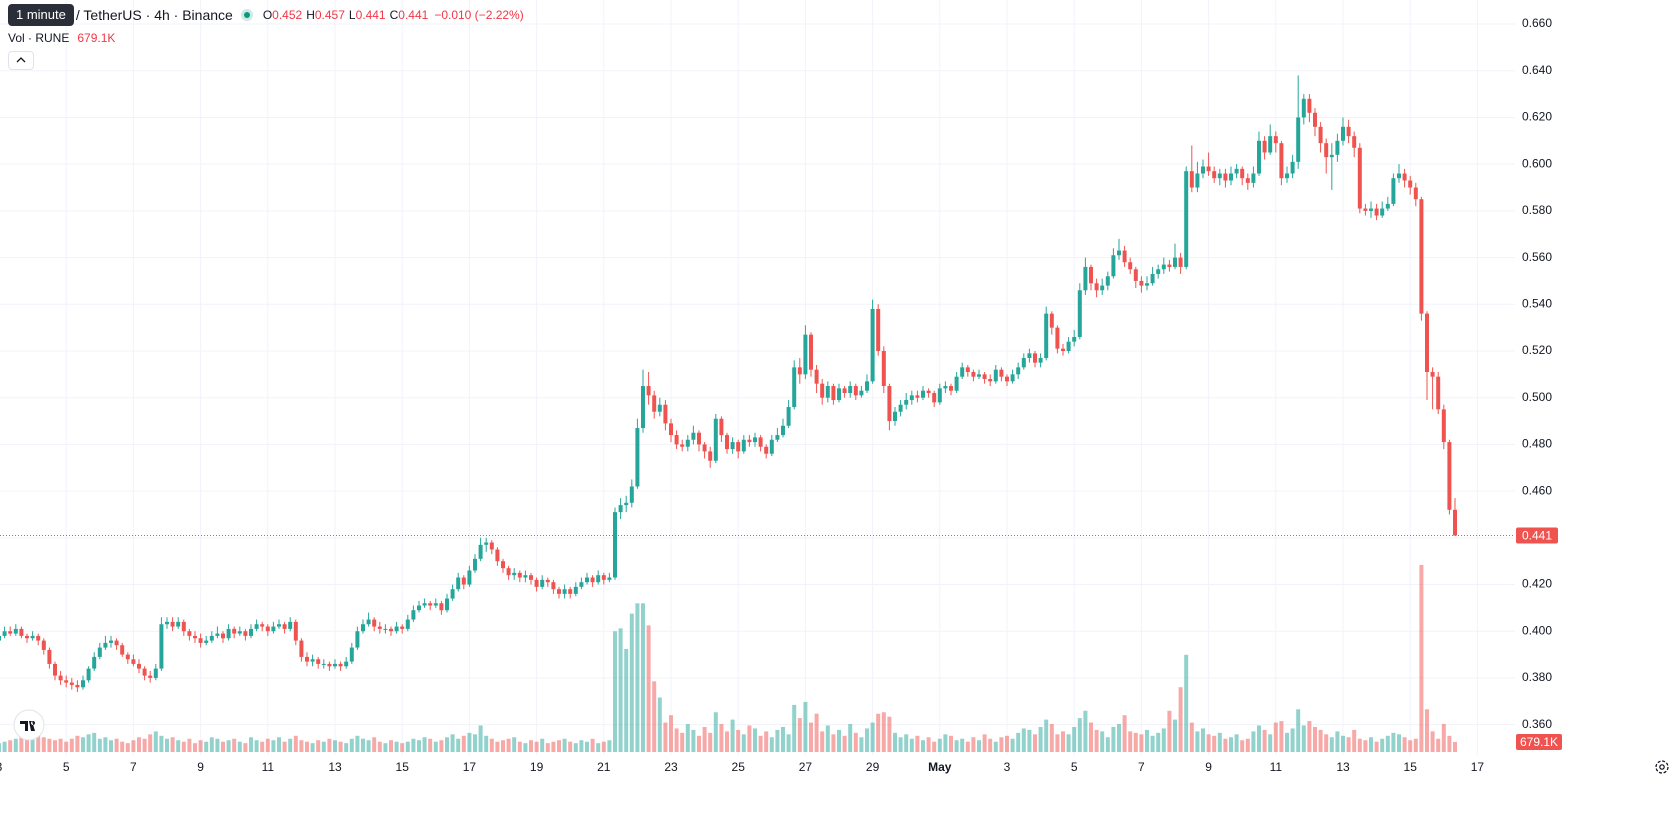 This screenshot has width=1678, height=835. I want to click on collapse-button, so click(21, 60).